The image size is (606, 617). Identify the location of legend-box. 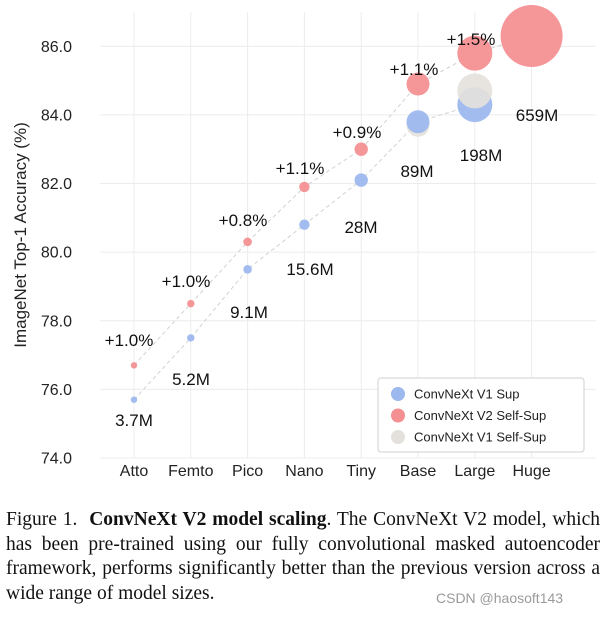
(481, 415).